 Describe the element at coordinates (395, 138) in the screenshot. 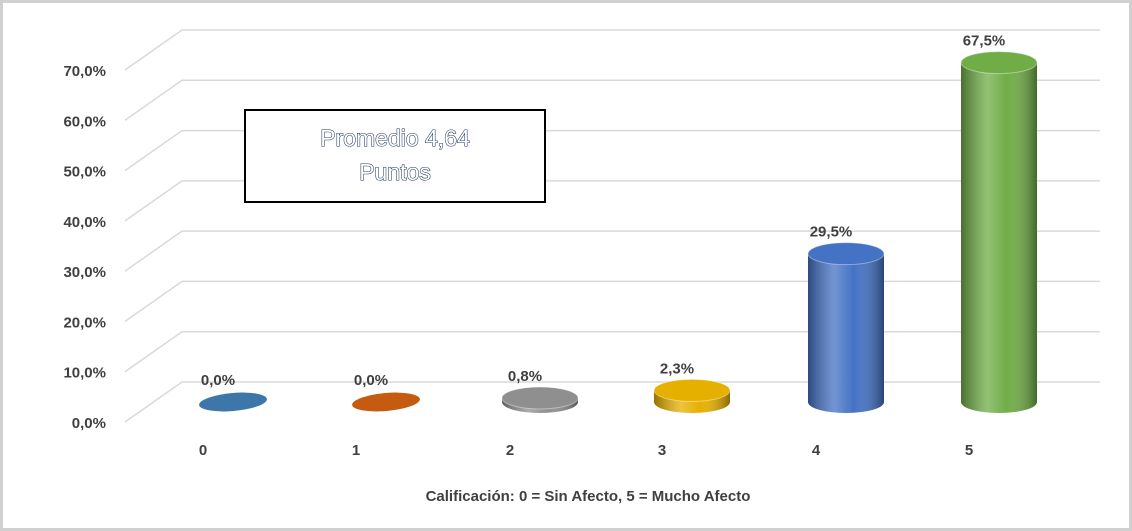

I see `annotation-line: Promedio 4,64` at that location.